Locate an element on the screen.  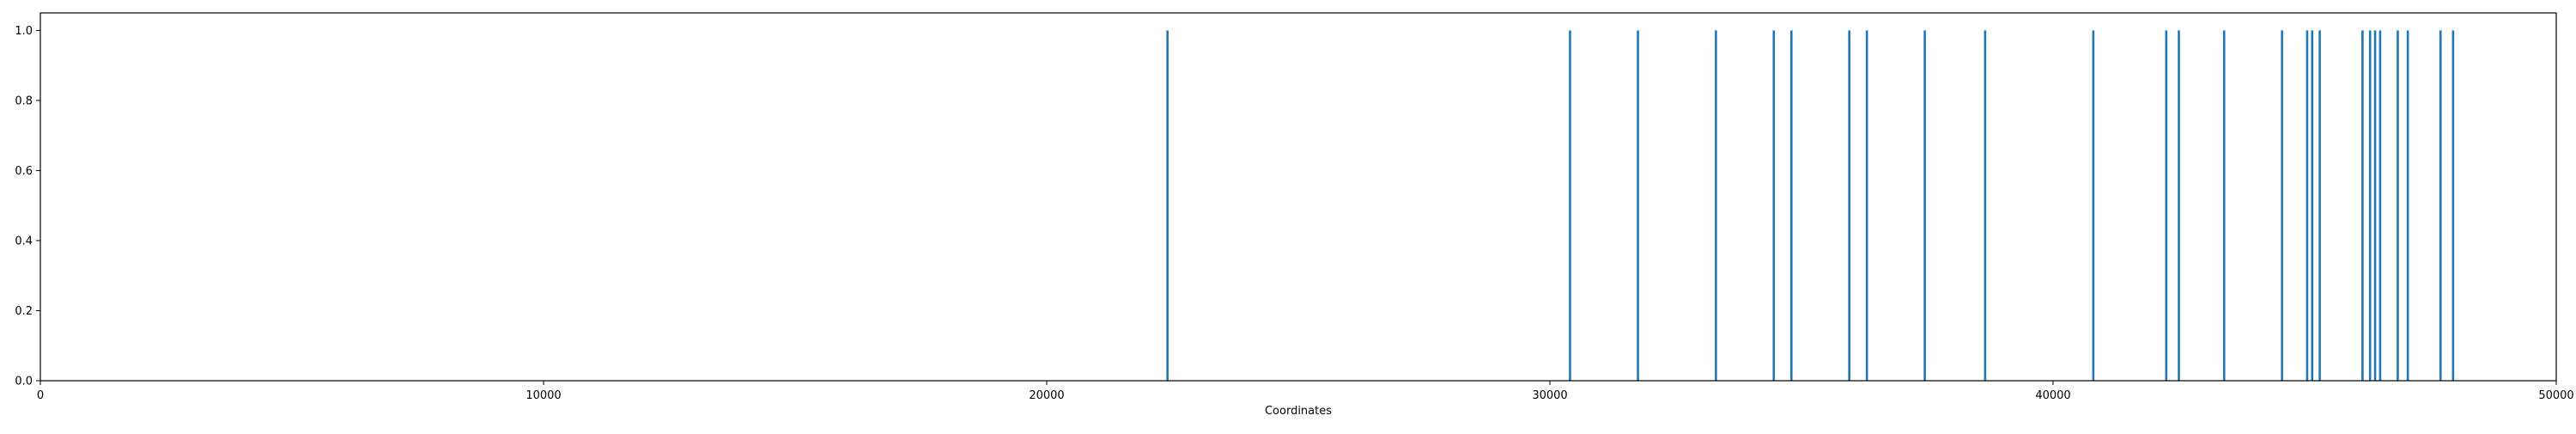
y-tick-label: 0.4 is located at coordinates (24, 241).